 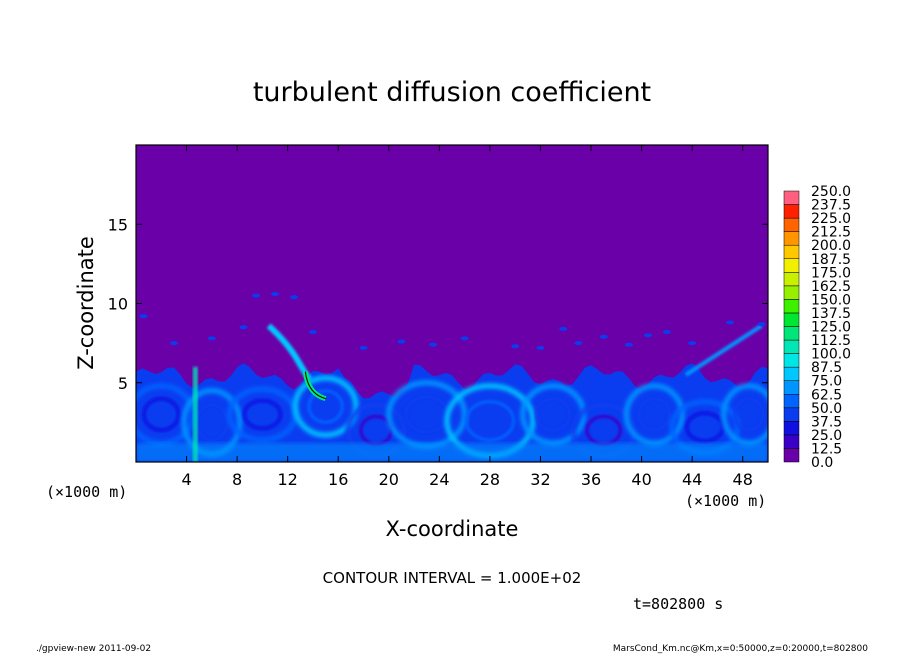 What do you see at coordinates (831, 206) in the screenshot?
I see `colorbar-label: 237.5` at bounding box center [831, 206].